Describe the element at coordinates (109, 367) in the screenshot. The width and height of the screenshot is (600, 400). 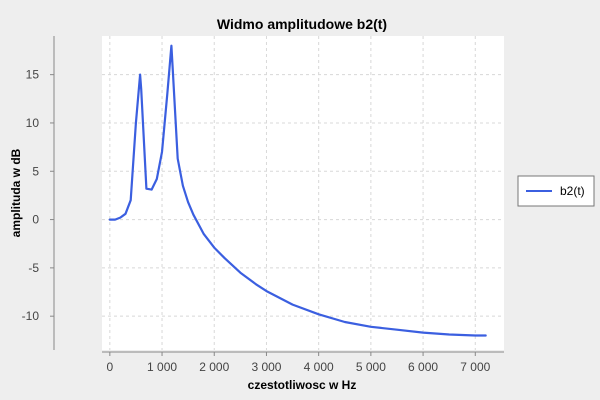
I see `x-tick-label-0: 0` at that location.